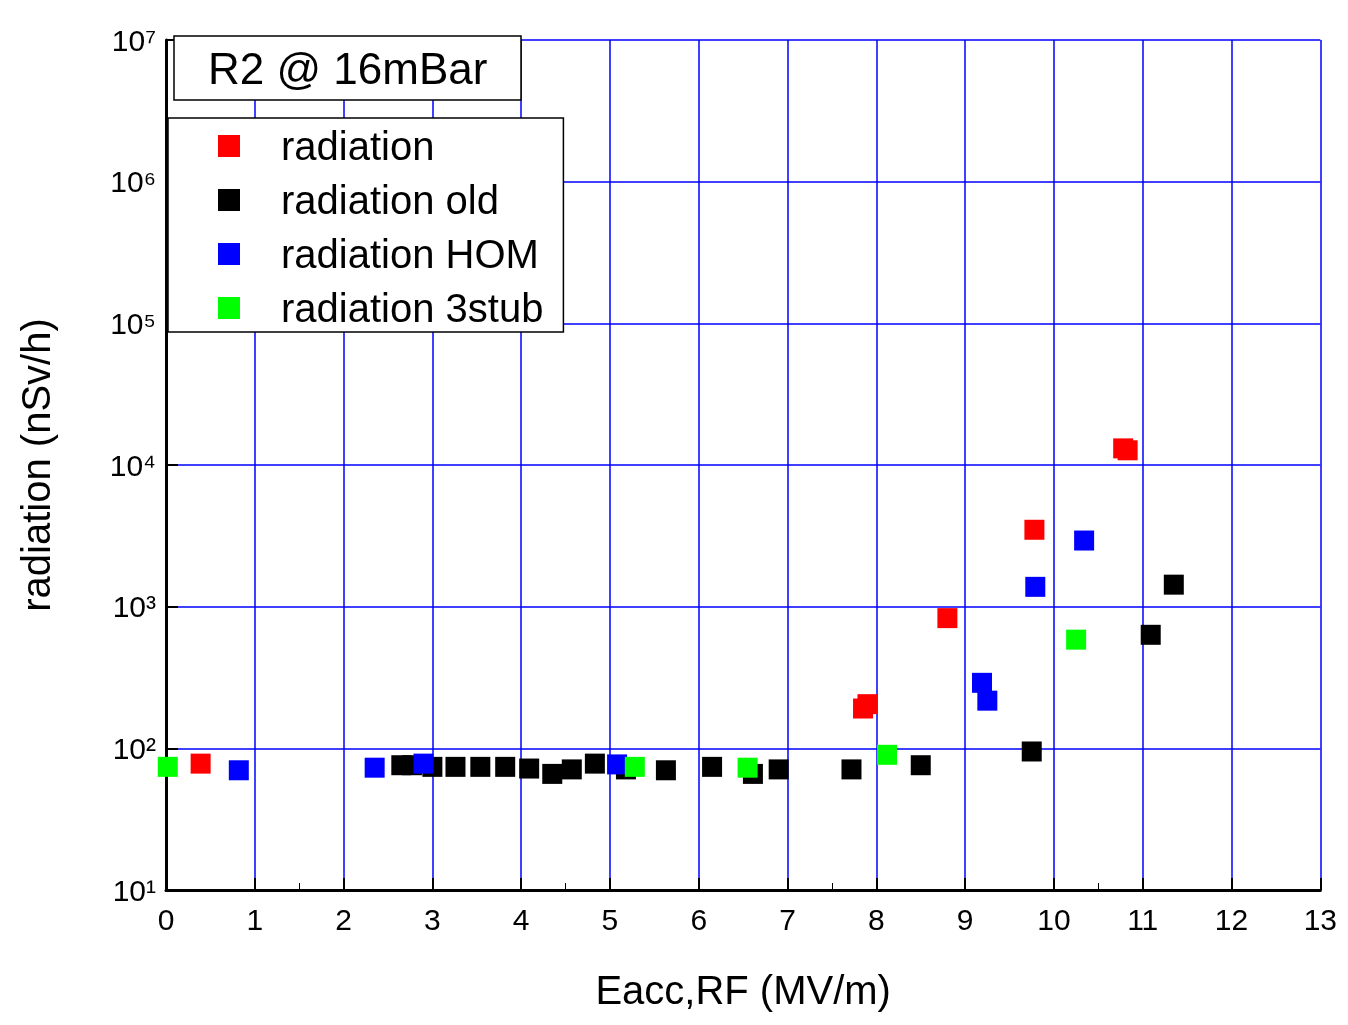  I want to click on y-tick-label: 10⁴, so click(132, 465).